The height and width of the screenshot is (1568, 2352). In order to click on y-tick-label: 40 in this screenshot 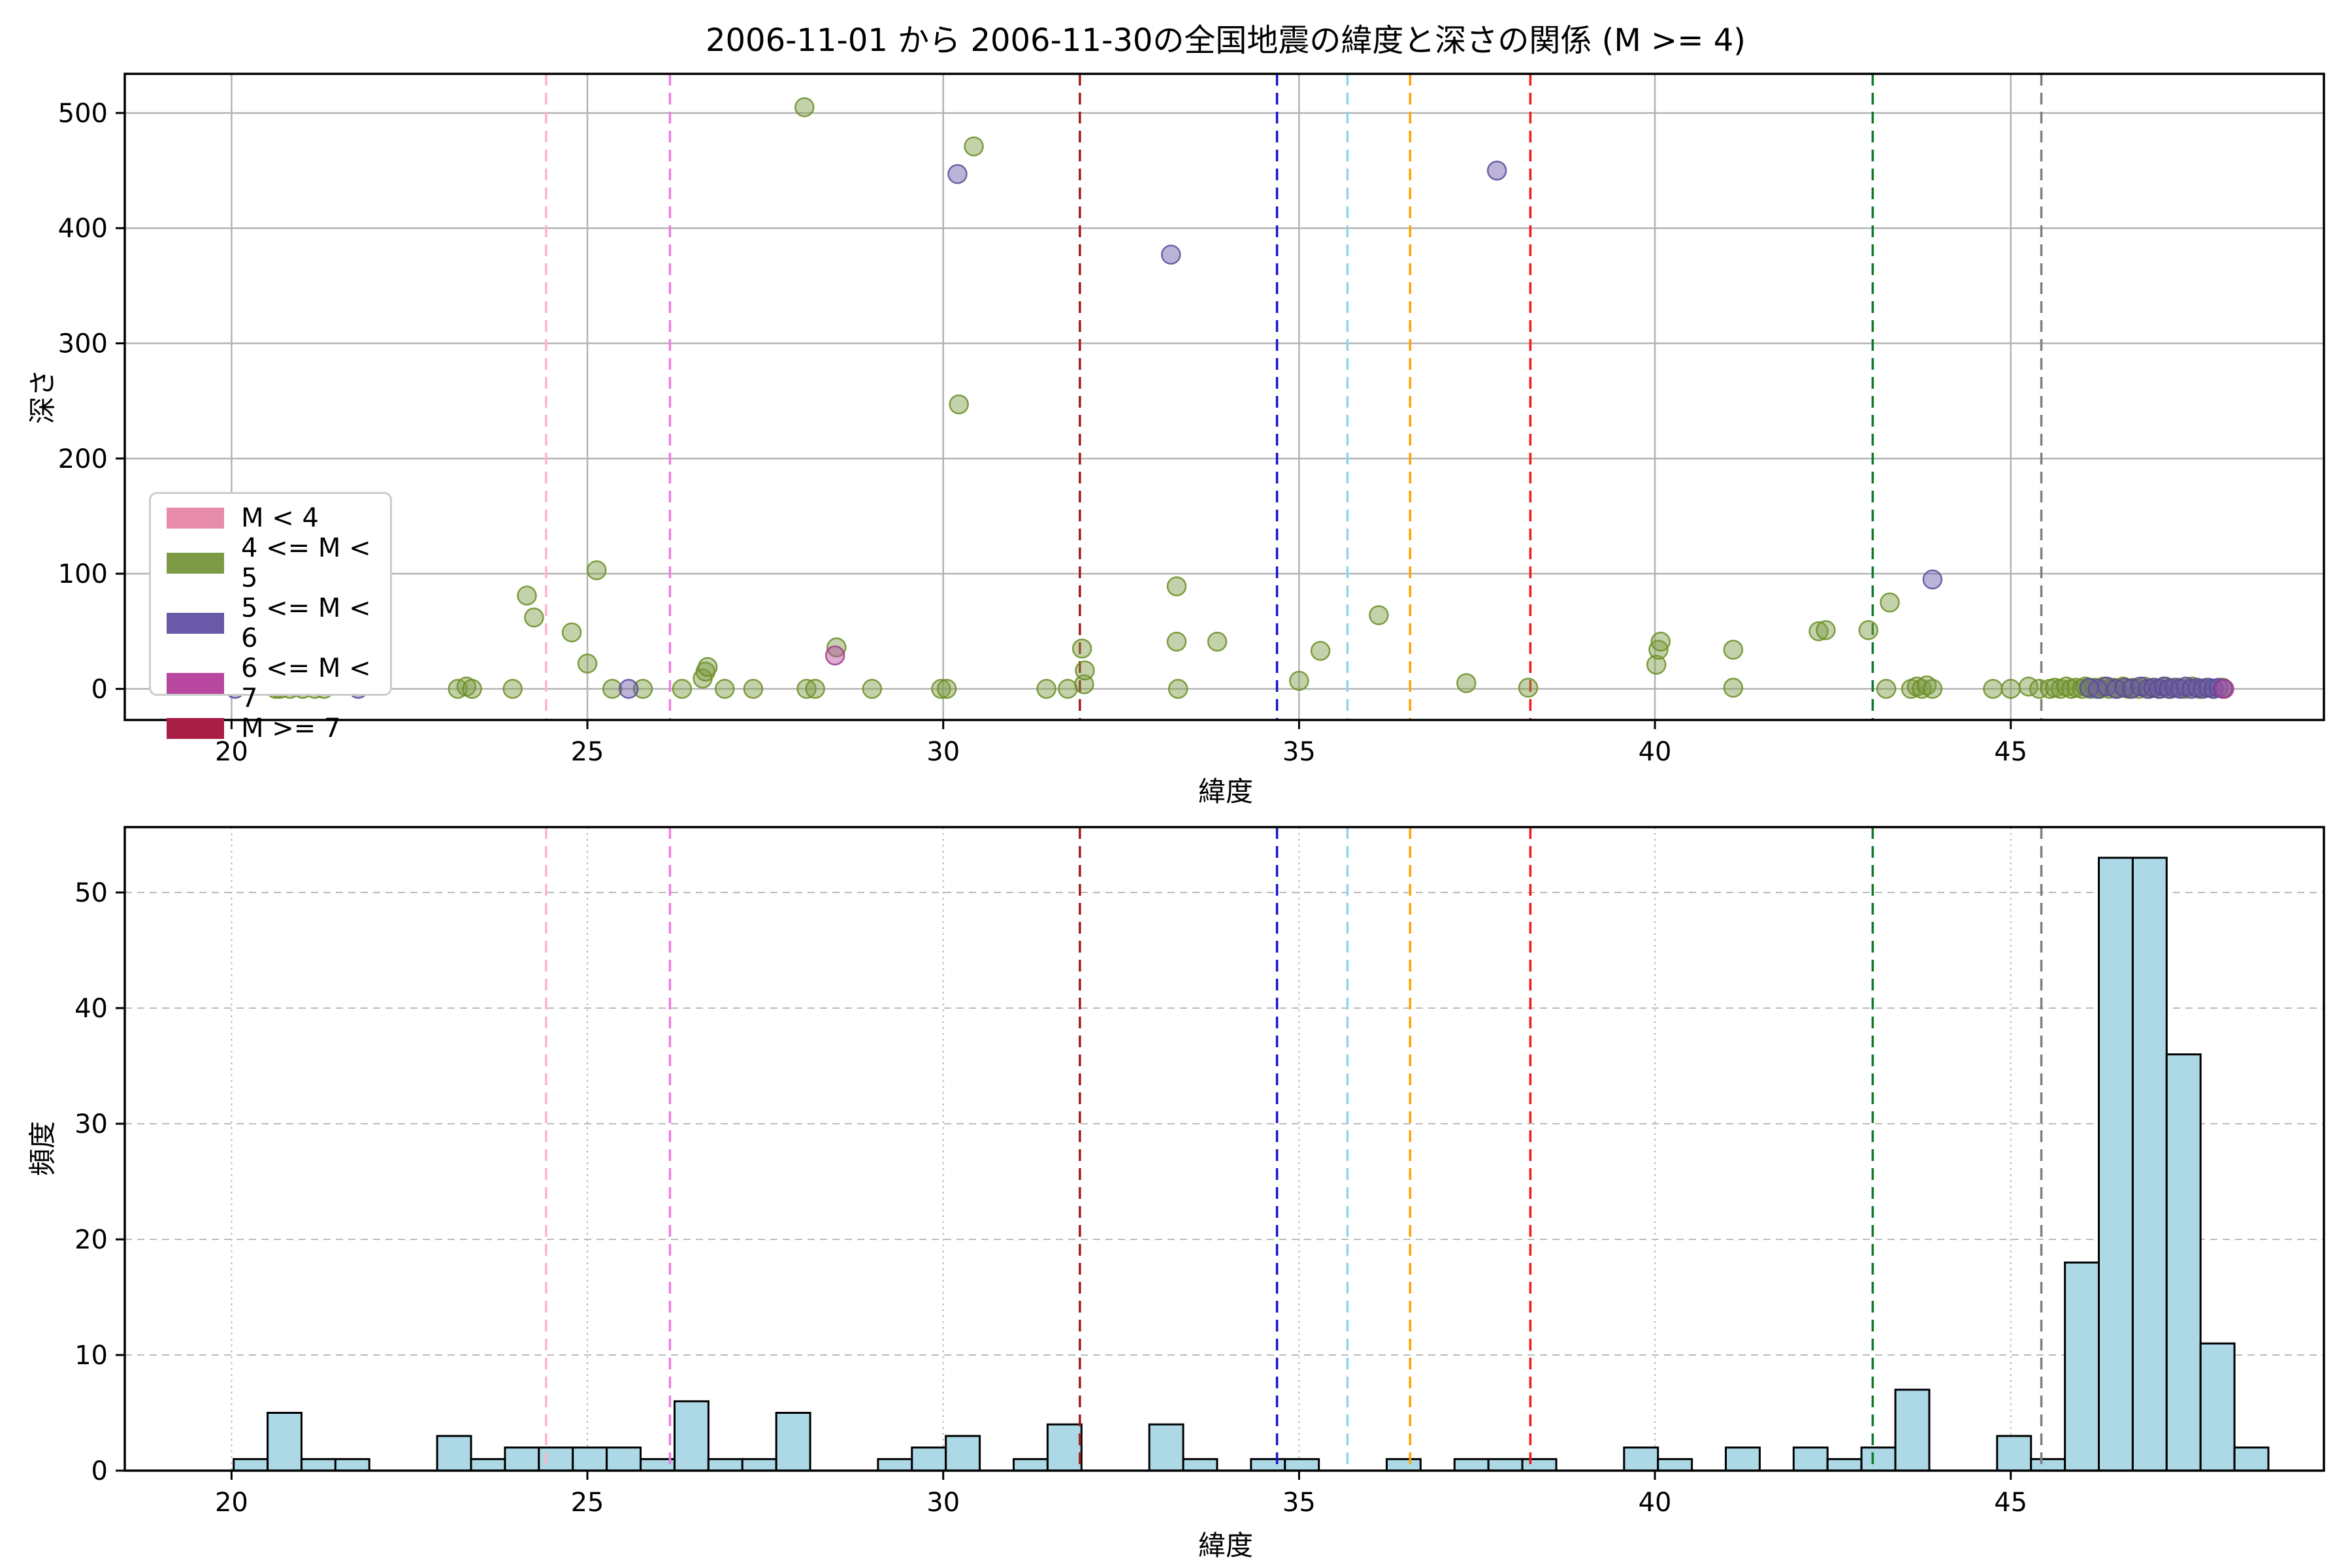, I will do `click(91, 1009)`.